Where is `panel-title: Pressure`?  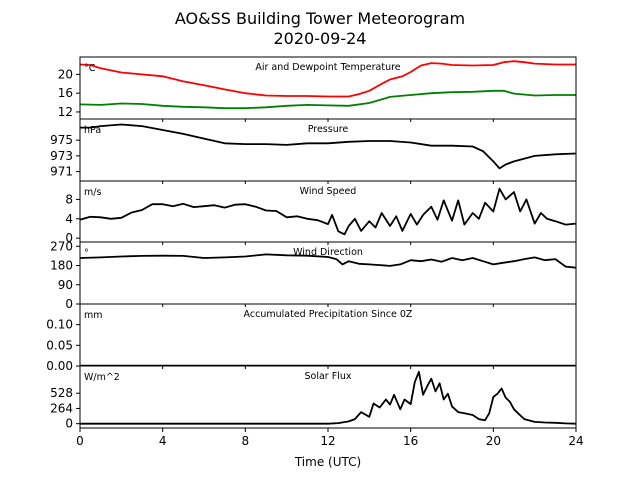
panel-title: Pressure is located at coordinates (328, 129).